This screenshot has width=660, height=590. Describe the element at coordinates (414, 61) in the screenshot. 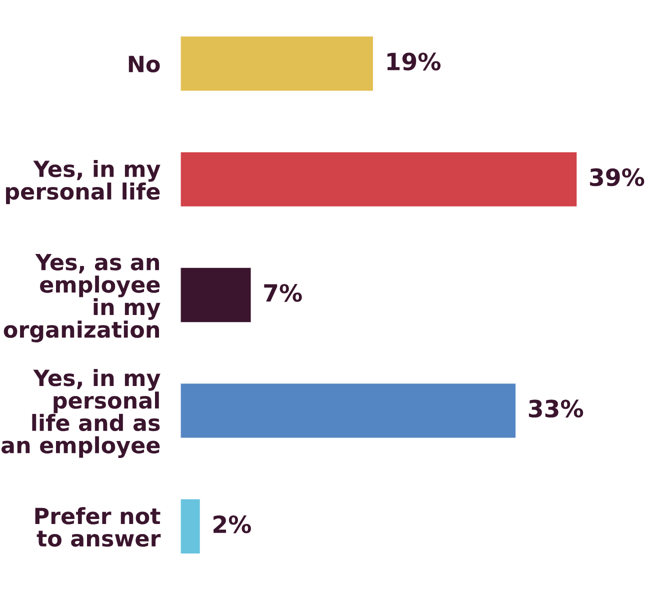

I see `data-label: 19%` at that location.